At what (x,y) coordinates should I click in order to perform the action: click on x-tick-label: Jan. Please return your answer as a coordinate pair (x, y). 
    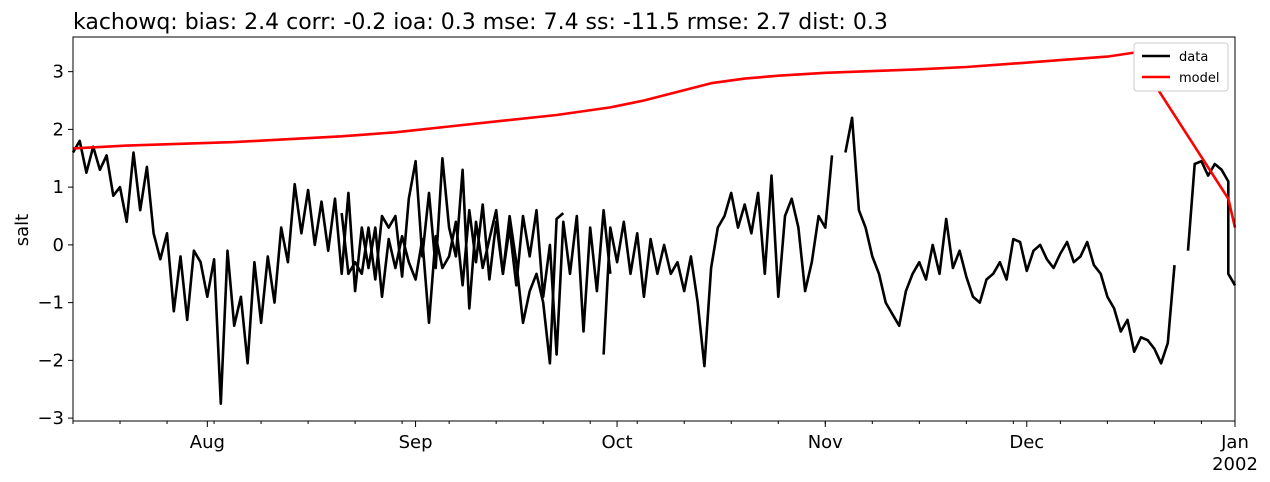
    Looking at the image, I should click on (1234, 442).